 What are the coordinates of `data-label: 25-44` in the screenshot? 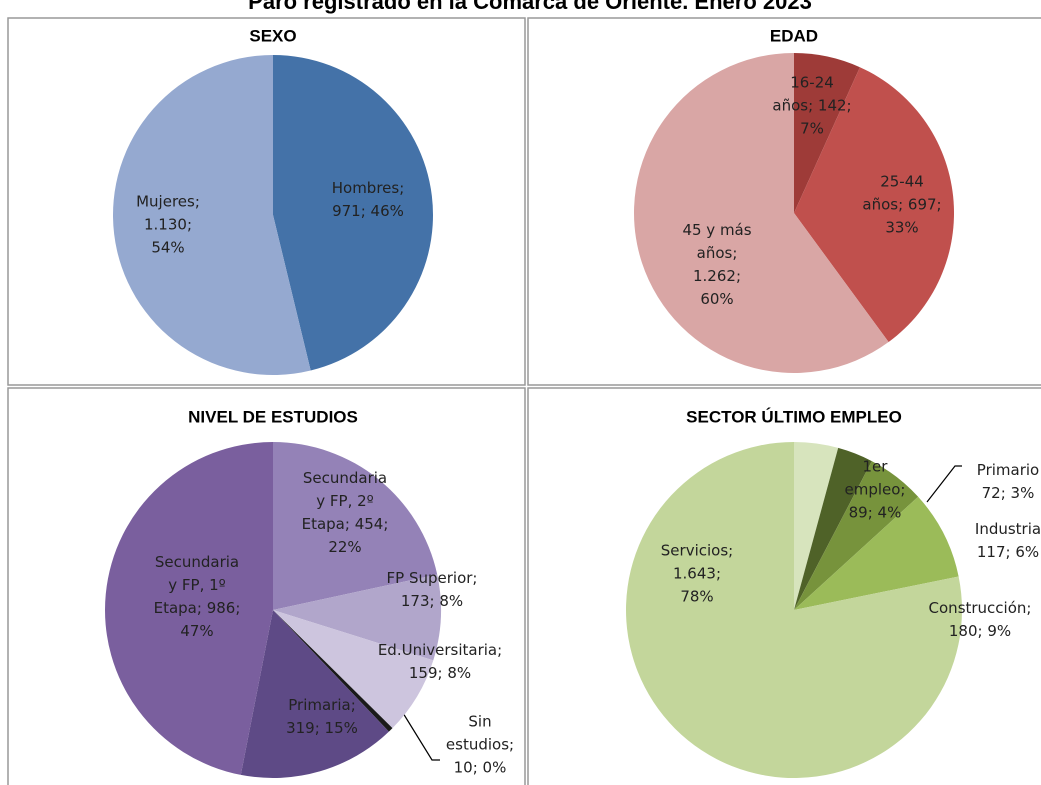 It's located at (902, 182).